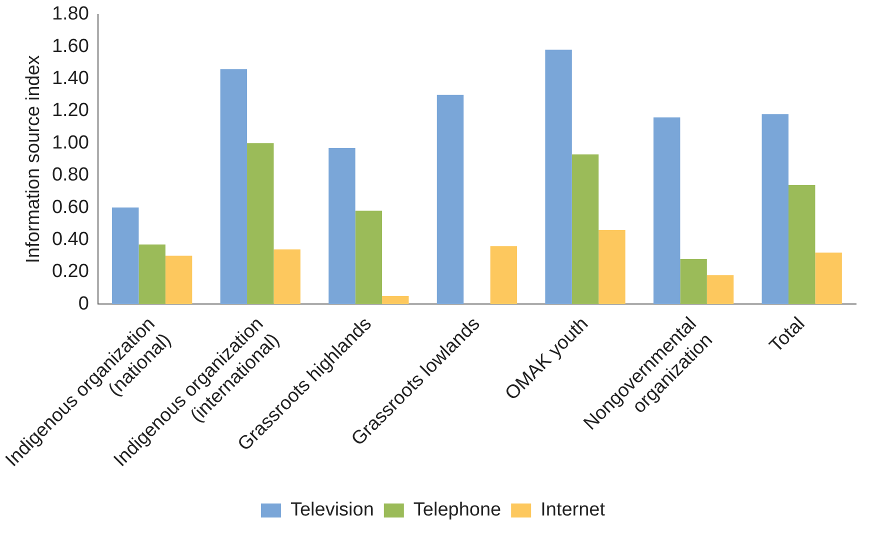 The image size is (876, 534). What do you see at coordinates (332, 510) in the screenshot?
I see `legend-label: Television` at bounding box center [332, 510].